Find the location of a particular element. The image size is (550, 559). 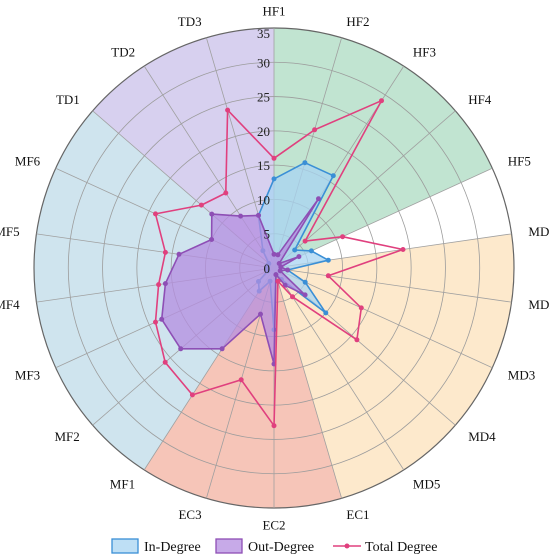

category-label-td2: TD2 is located at coordinates (123, 51).